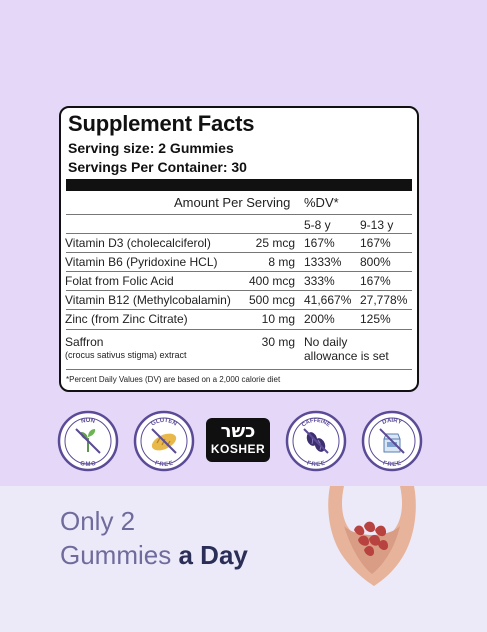  Describe the element at coordinates (157, 167) in the screenshot. I see `servings-per-container: Servings Per Container: 30` at that location.